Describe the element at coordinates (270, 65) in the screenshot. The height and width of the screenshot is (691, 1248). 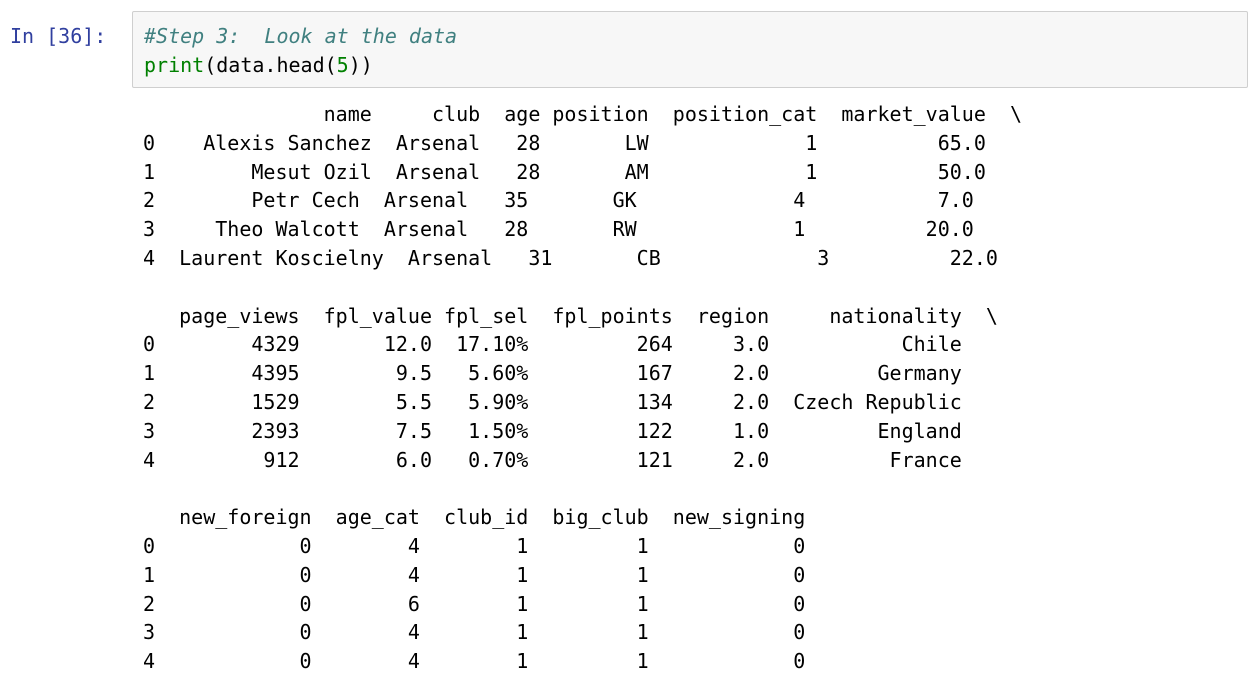
I see `code-call-open: (data.head(` at that location.